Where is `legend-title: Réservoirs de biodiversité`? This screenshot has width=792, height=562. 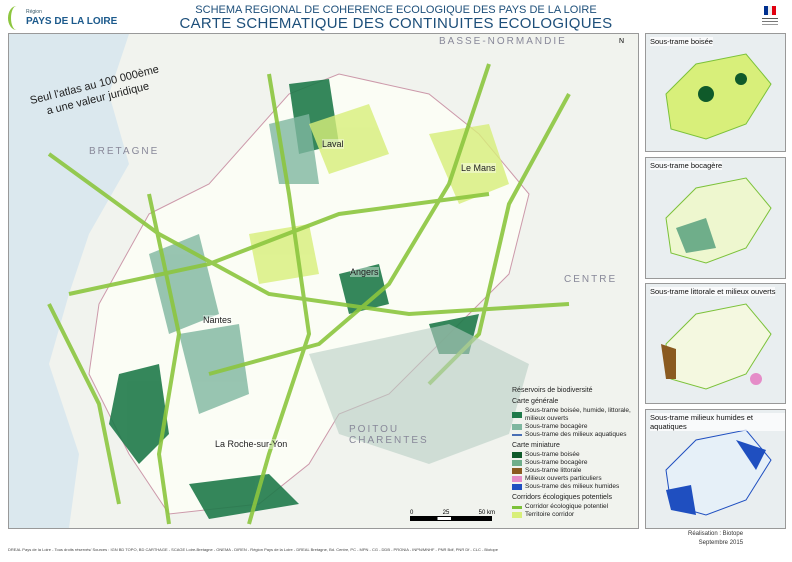 legend-title: Réservoirs de biodiversité is located at coordinates (552, 390).